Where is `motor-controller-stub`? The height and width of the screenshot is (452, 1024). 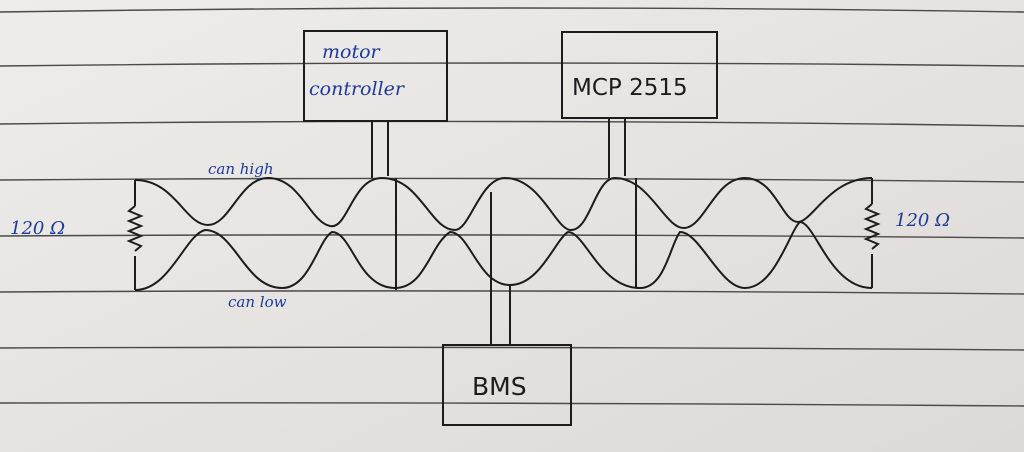 motor-controller-stub is located at coordinates (380, 149).